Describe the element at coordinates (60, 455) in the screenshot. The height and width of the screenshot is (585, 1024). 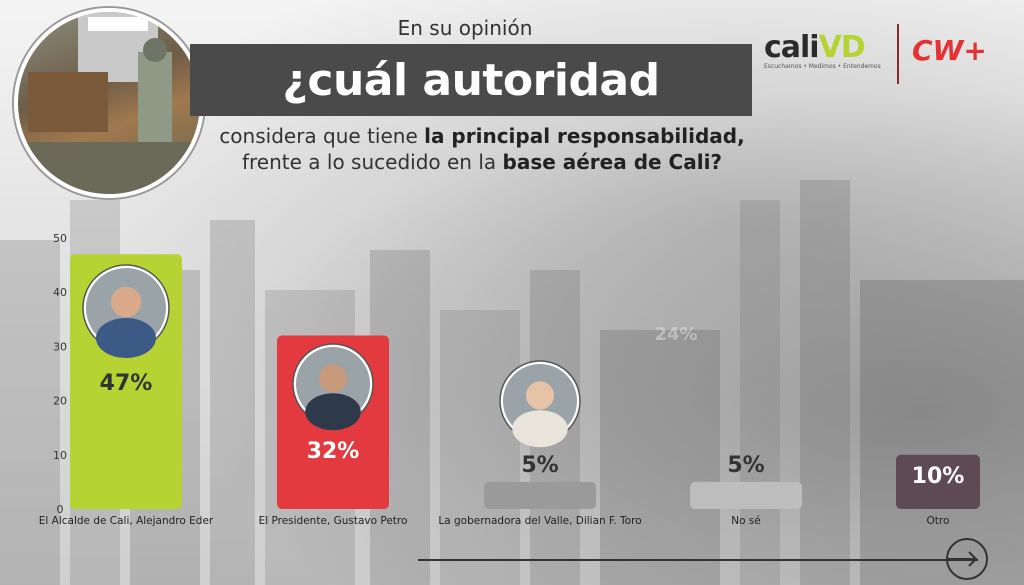
I see `y-tick-label: 10` at that location.